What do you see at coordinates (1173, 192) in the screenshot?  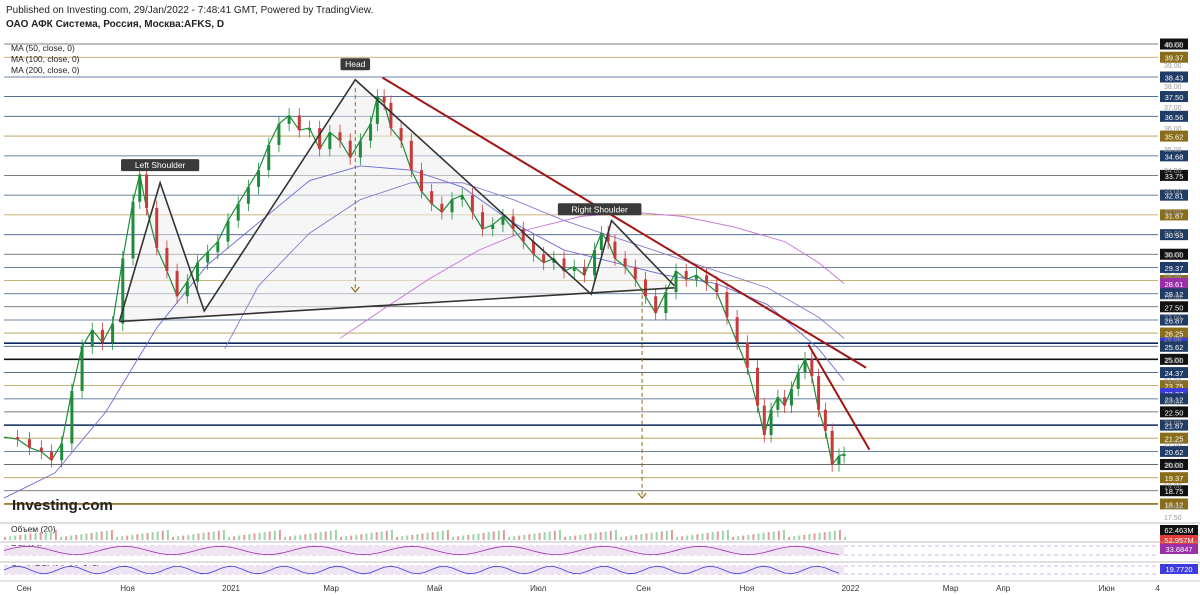 I see `y-tick-7: 33.00` at bounding box center [1173, 192].